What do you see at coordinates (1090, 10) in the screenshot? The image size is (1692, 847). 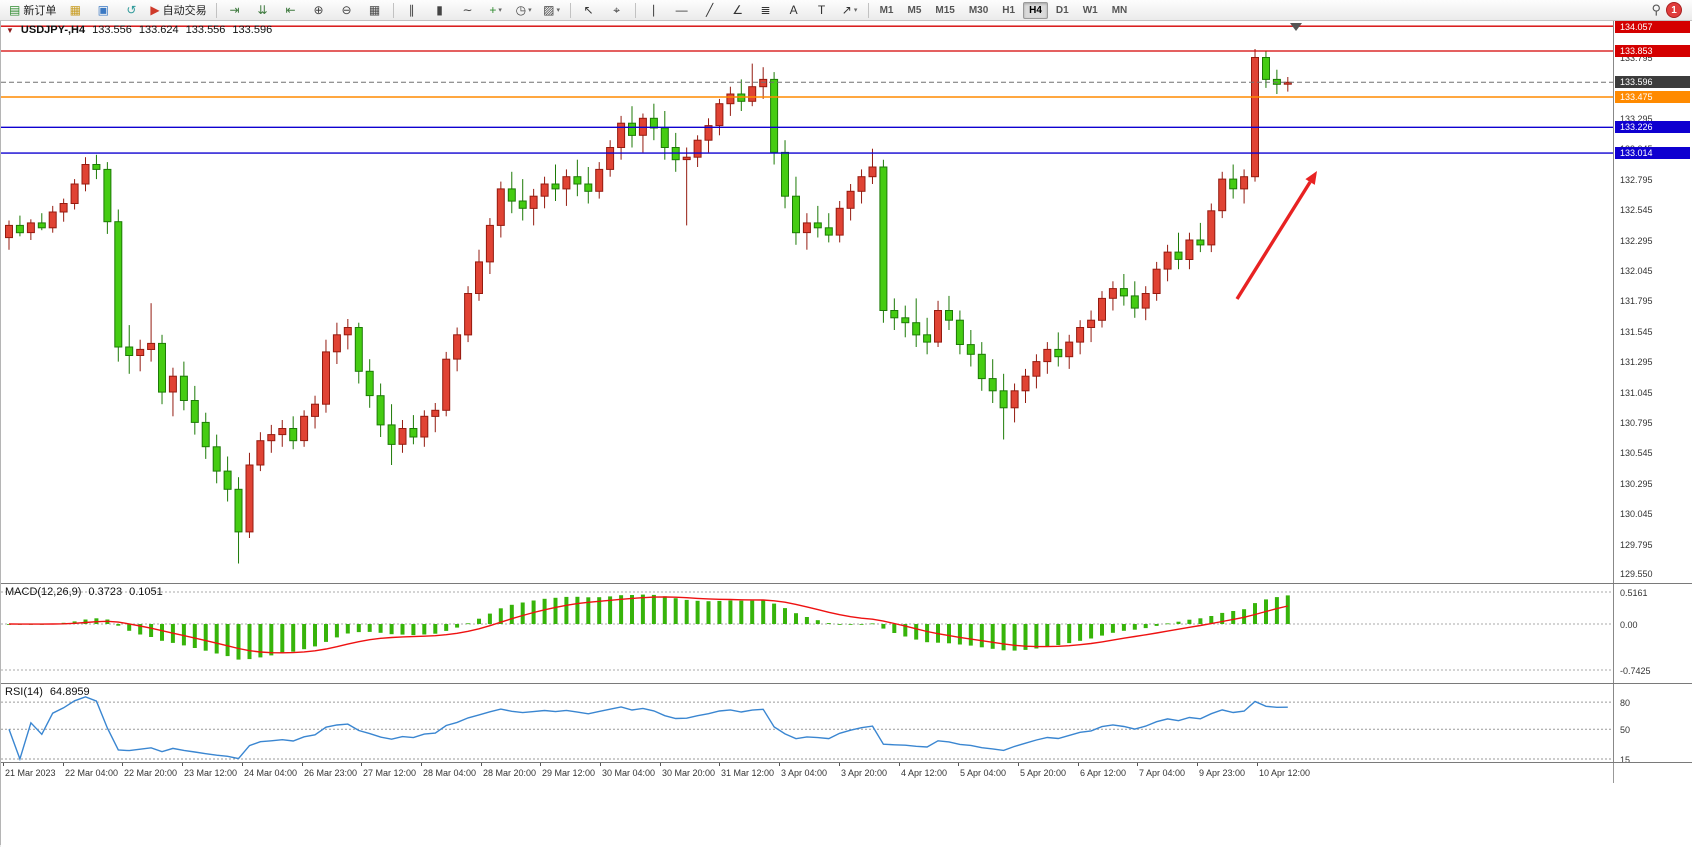 I see `timeframe-w1-button: W1` at bounding box center [1090, 10].